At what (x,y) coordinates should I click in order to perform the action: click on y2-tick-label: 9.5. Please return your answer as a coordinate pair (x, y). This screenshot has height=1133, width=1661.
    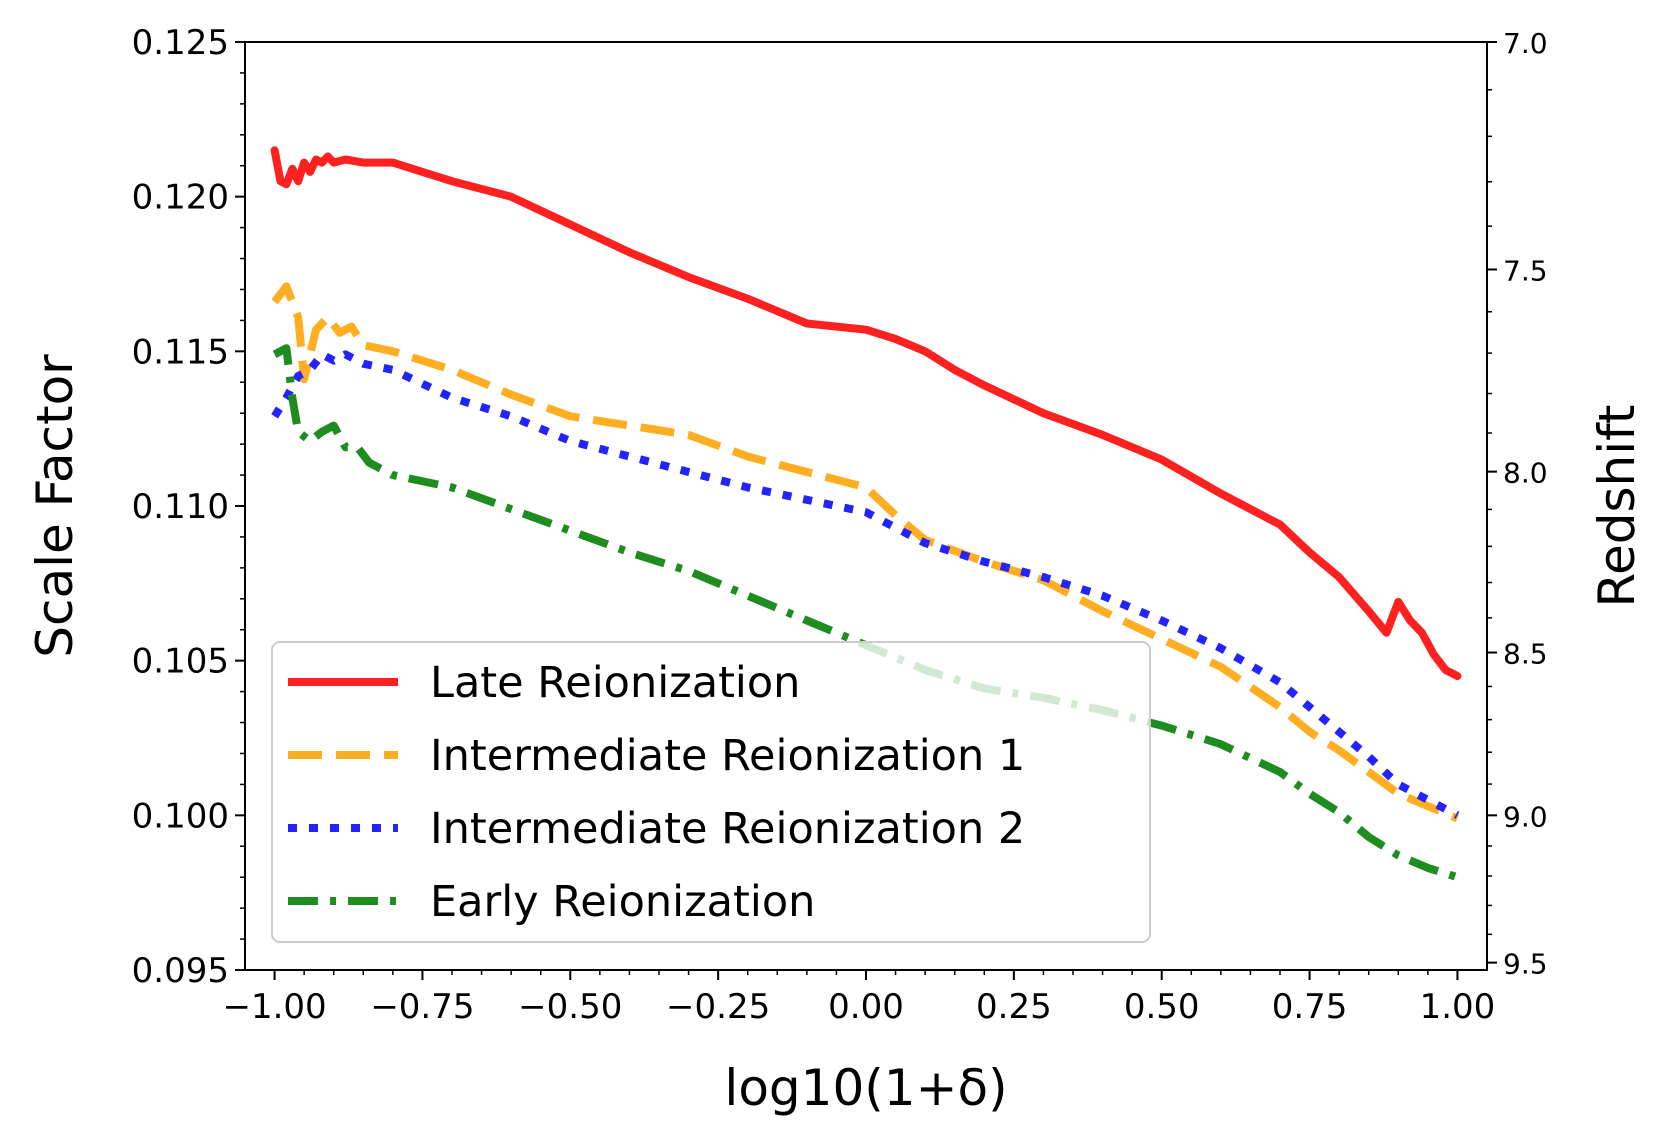
    Looking at the image, I should click on (1525, 964).